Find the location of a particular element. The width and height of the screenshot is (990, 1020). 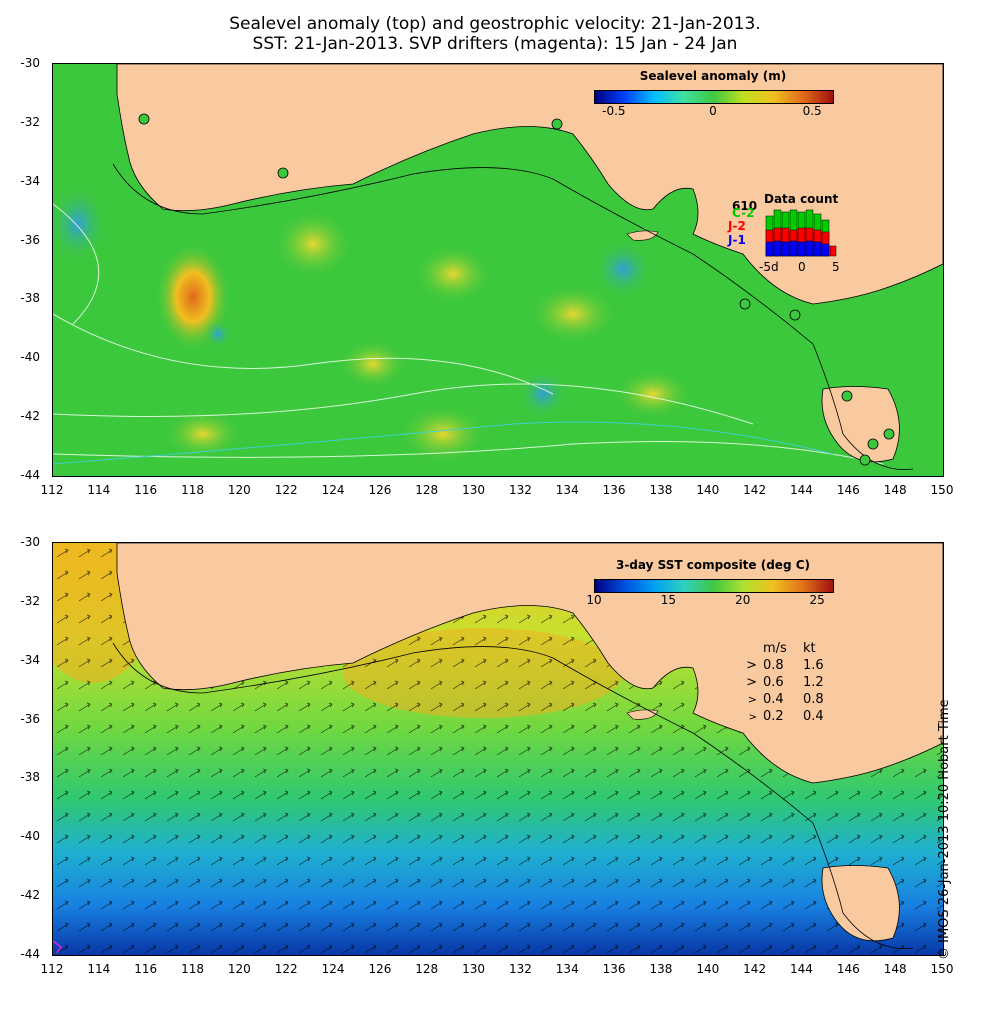

top-lat-tick-label: -40 is located at coordinates (30, 357).